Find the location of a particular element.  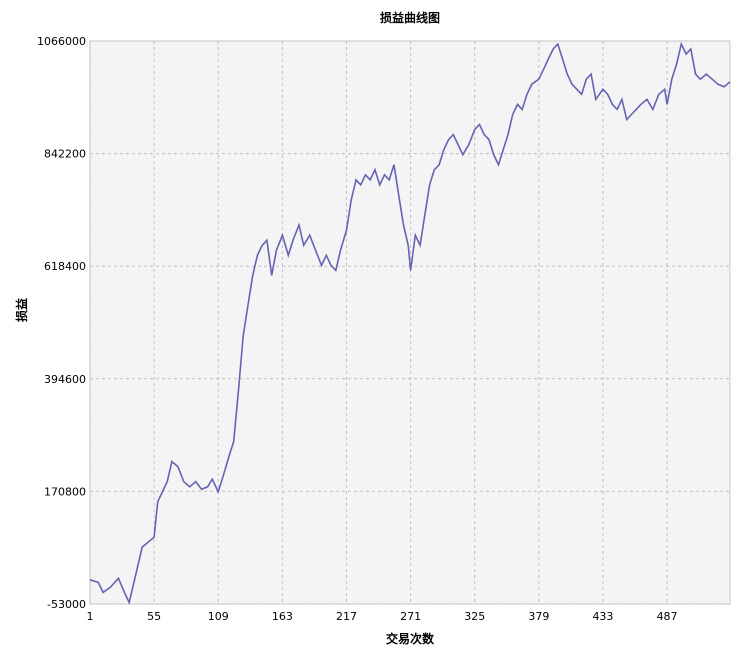

x-tick-label: 109 is located at coordinates (218, 616).